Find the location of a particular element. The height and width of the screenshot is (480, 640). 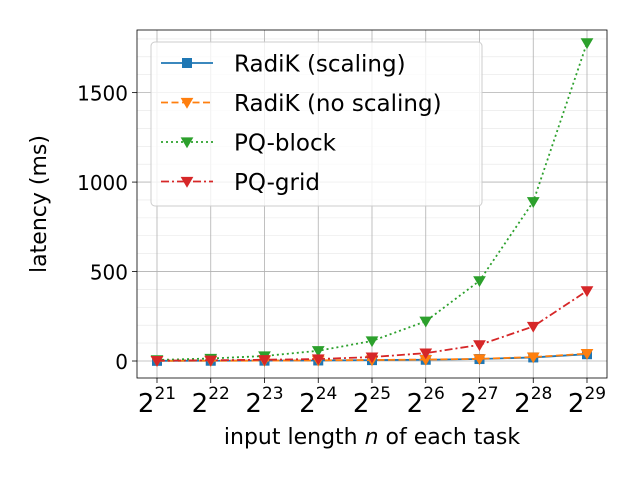

y-tick-label: 500 is located at coordinates (109, 273).